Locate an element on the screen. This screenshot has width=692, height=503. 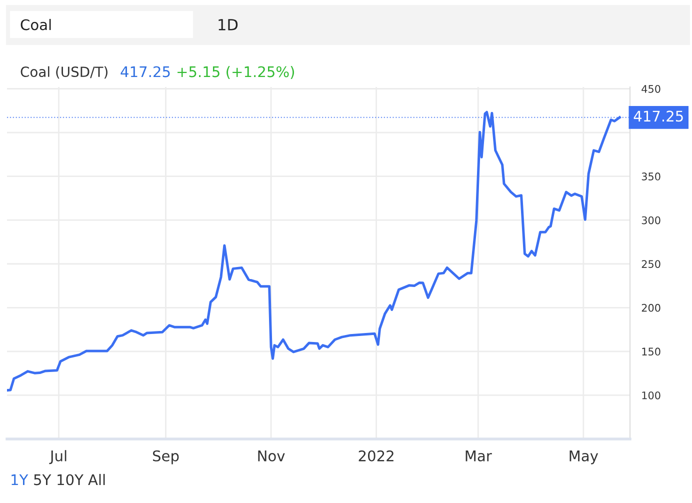
text: +5.15 (+1.25%) is located at coordinates (236, 72).